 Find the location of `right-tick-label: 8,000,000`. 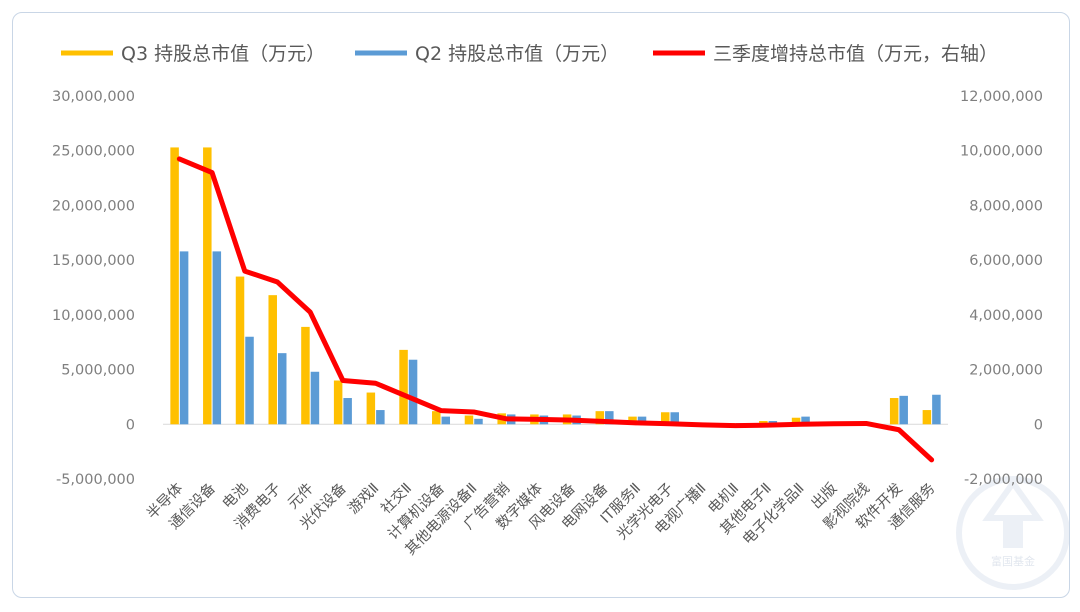

right-tick-label: 8,000,000 is located at coordinates (1006, 206).